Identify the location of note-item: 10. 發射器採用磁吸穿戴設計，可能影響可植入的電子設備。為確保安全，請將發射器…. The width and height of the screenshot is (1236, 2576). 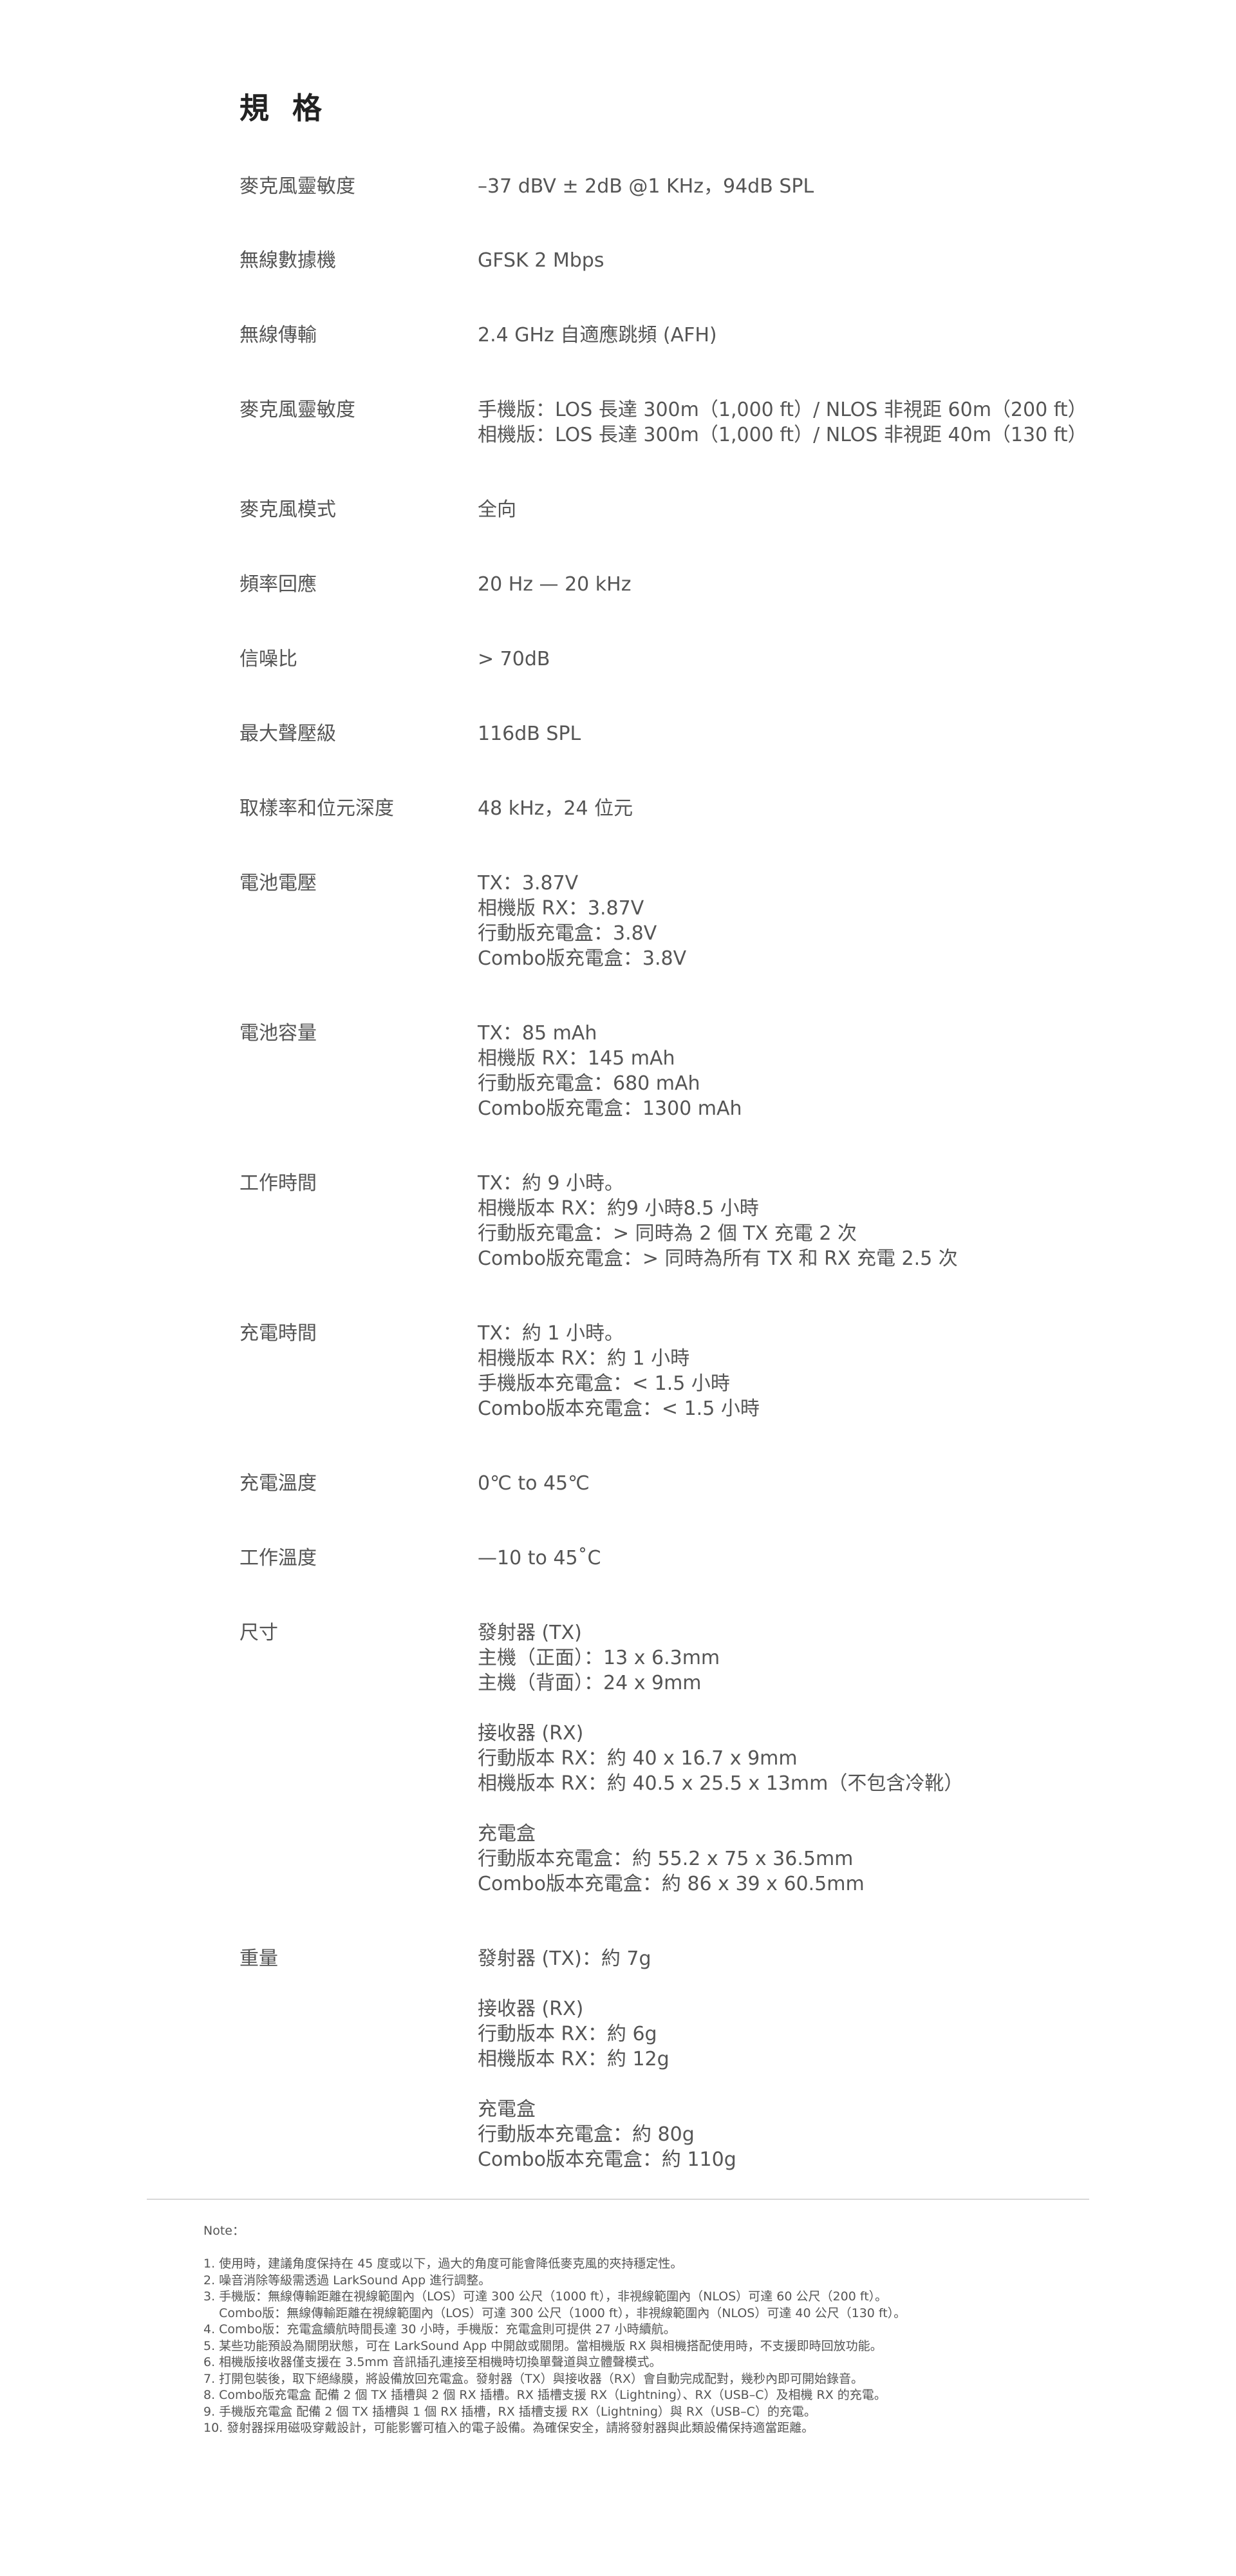
(508, 2428).